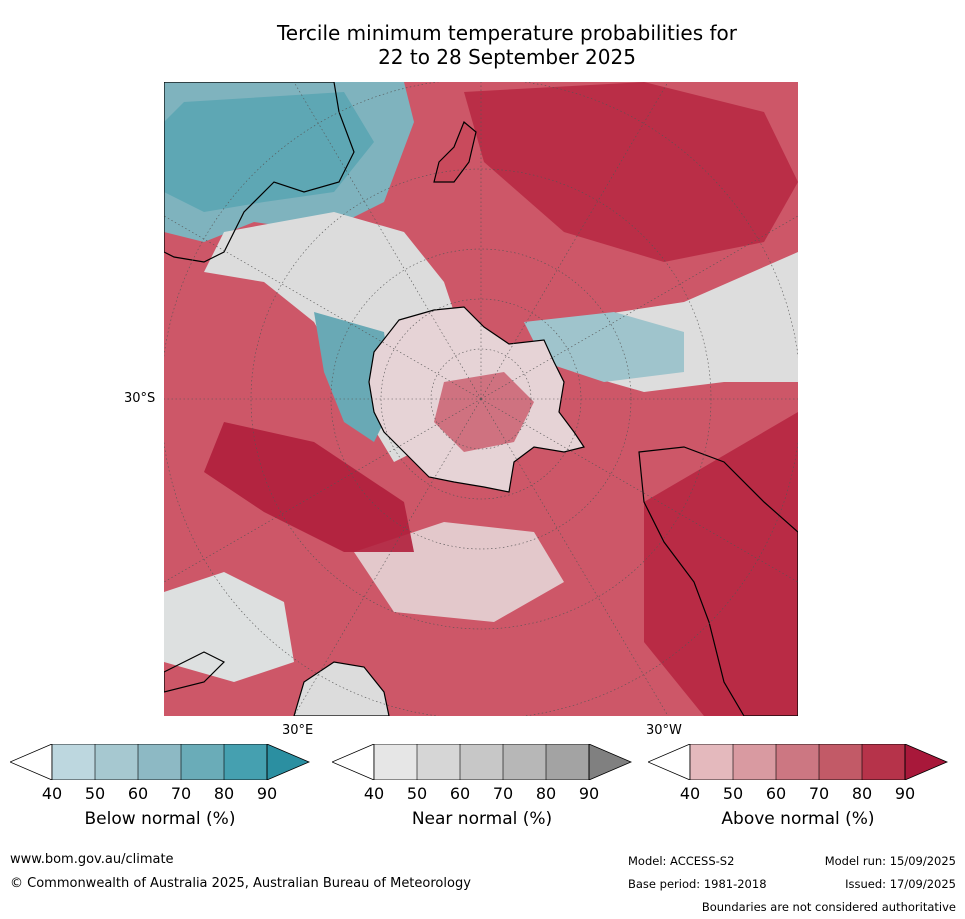 This screenshot has width=965, height=919. I want to click on colorbar-near-arrow-right, so click(610, 762).